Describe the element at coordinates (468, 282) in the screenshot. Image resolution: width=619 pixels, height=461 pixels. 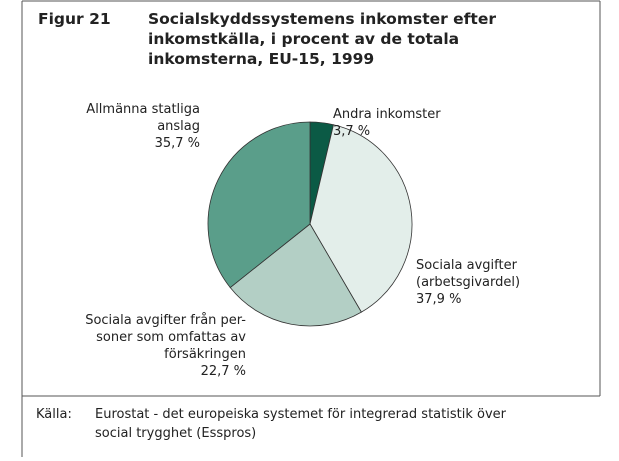
I see `slice-label: (arbetsgivardel)` at that location.